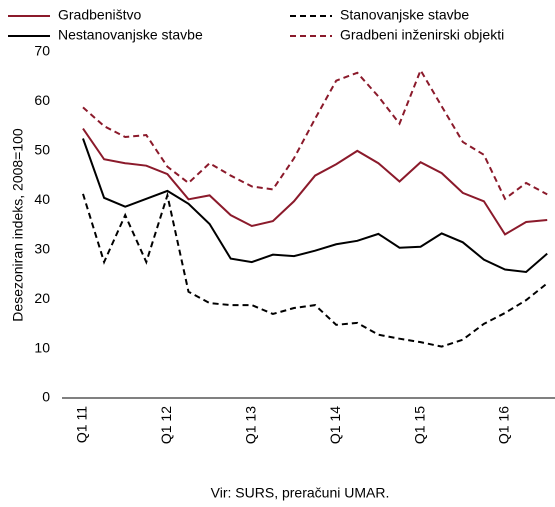 This screenshot has width=555, height=507. What do you see at coordinates (422, 35) in the screenshot?
I see `legend-label: Gradbeni inženirski objekti` at bounding box center [422, 35].